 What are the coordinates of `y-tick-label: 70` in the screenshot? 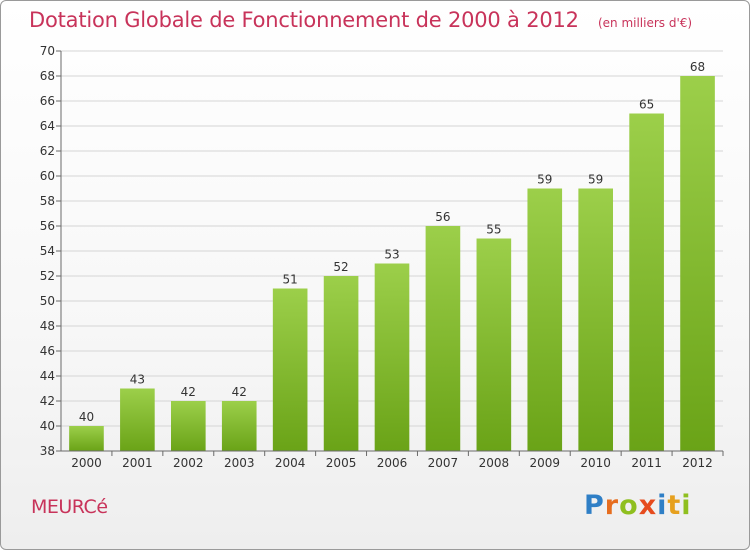 It's located at (47, 51).